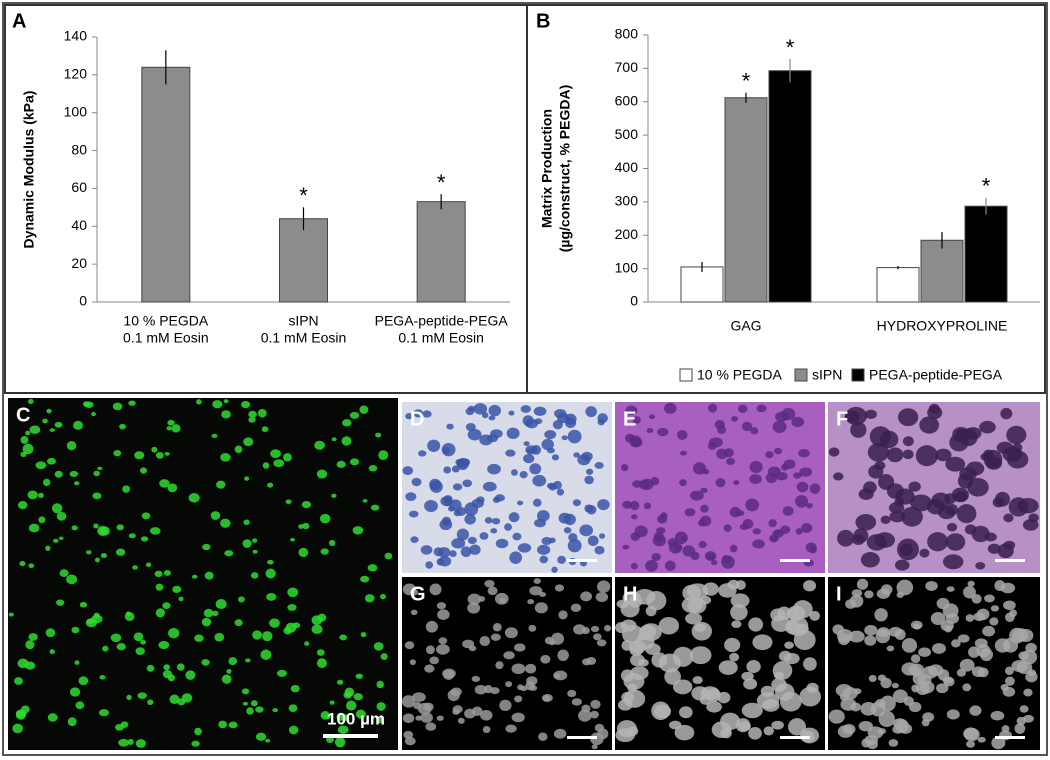 The width and height of the screenshot is (1050, 760). What do you see at coordinates (627, 134) in the screenshot?
I see `y-tick-label: 500` at bounding box center [627, 134].